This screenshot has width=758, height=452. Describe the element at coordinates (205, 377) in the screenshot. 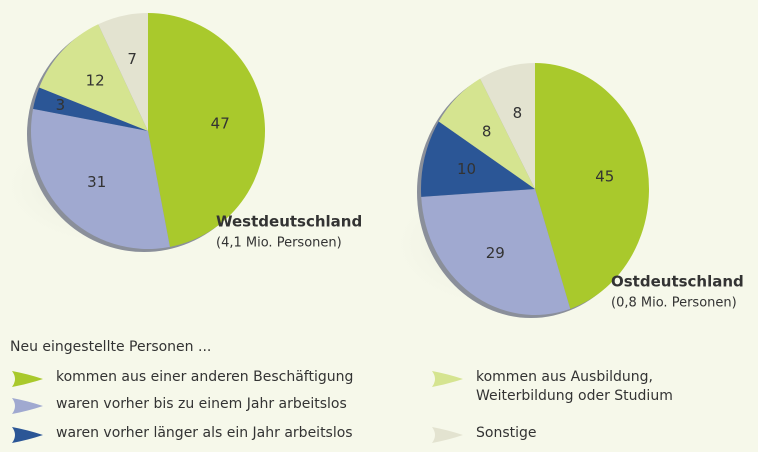

I see `legend-label: kommen aus einer anderen Beschäftigung` at that location.